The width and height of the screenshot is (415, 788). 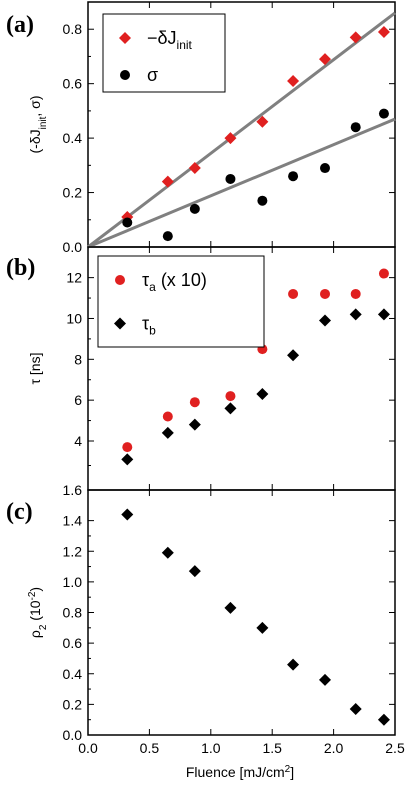 I want to click on y-axis-title-part: (10, so click(x=35, y=612).